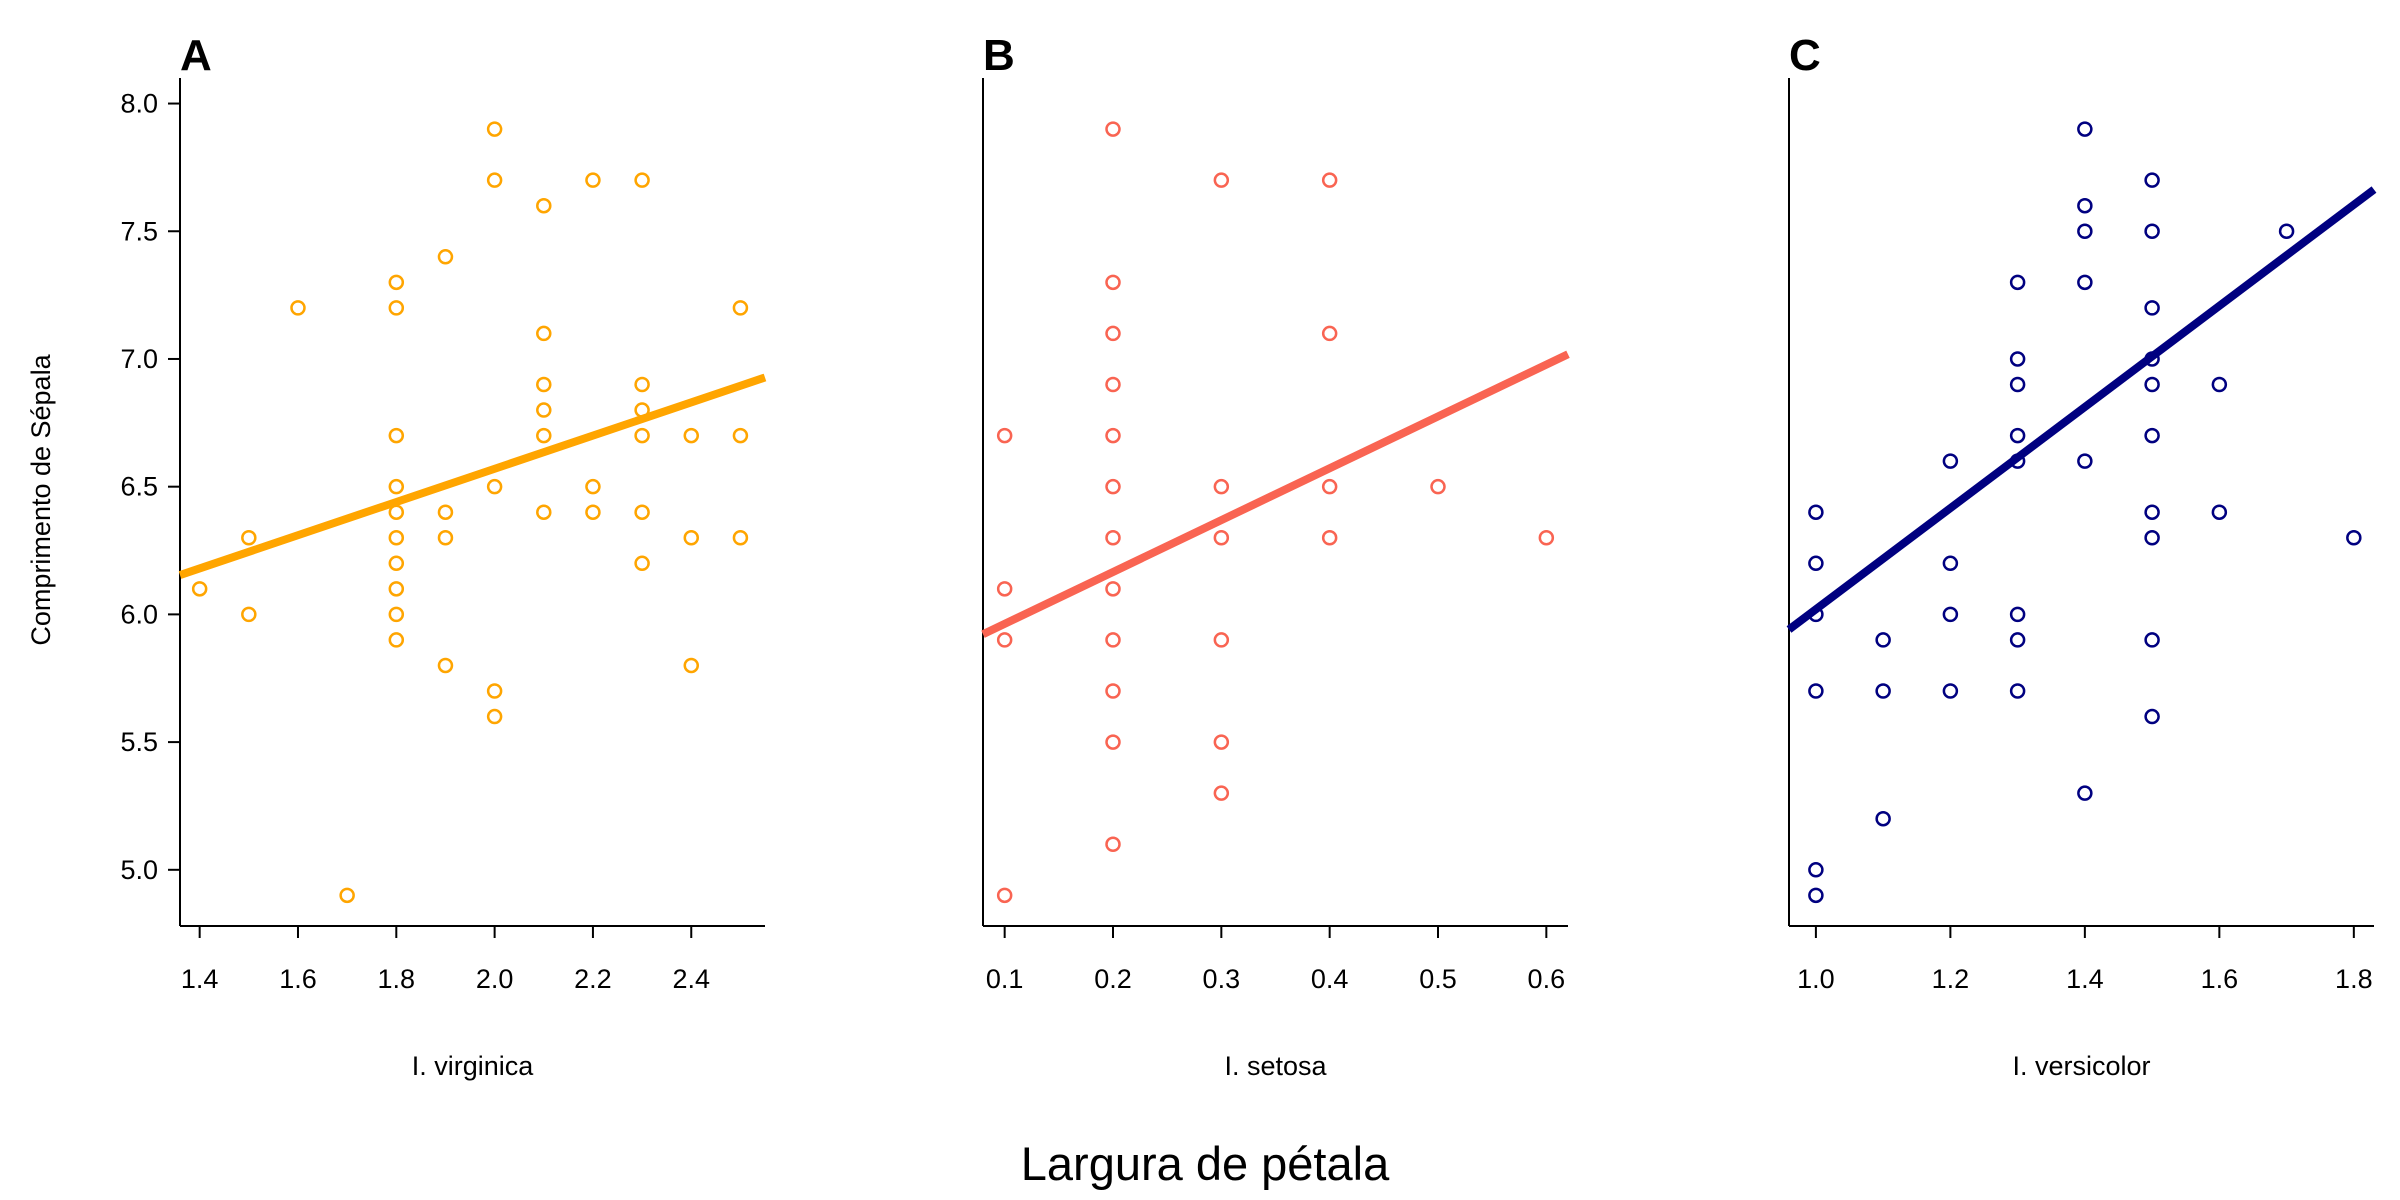  What do you see at coordinates (1438, 979) in the screenshot?
I see `x-tick-label-b: 0.5` at bounding box center [1438, 979].